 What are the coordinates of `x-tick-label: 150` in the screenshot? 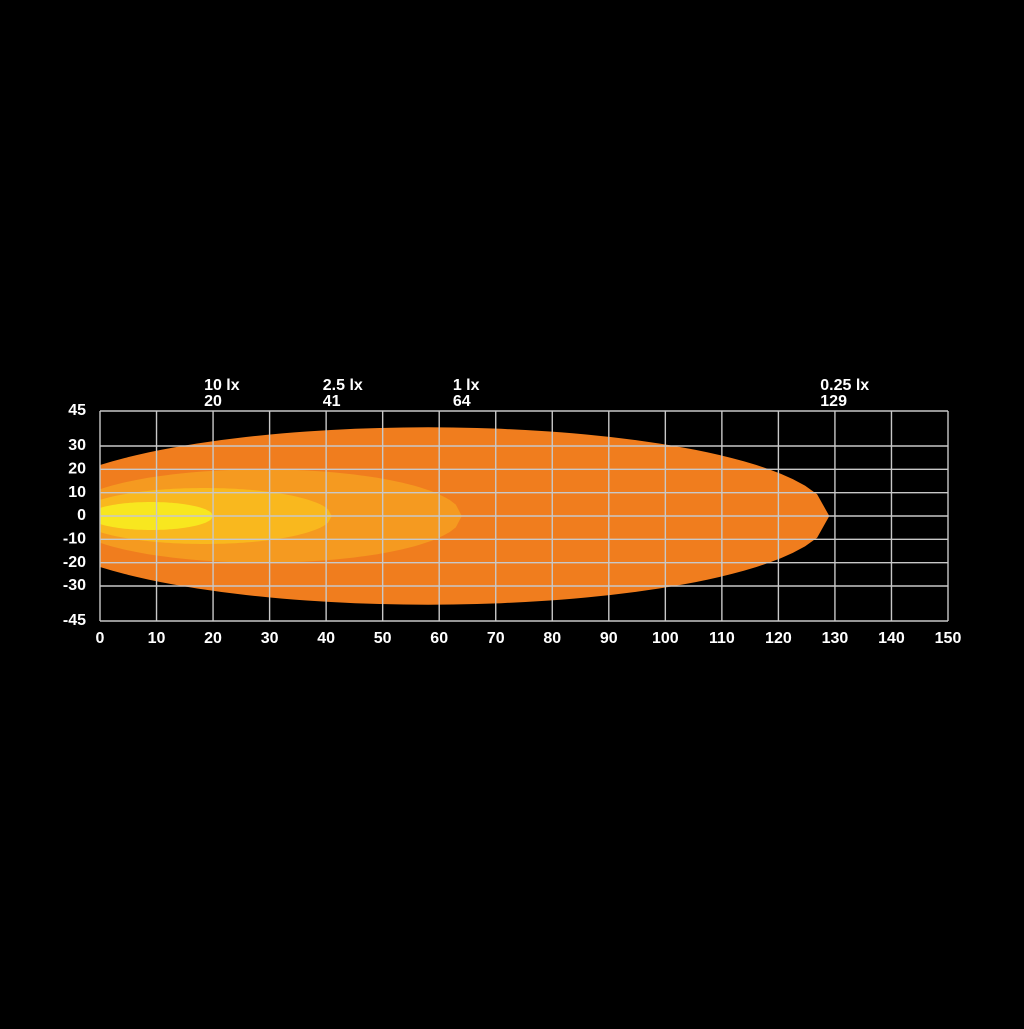 It's located at (948, 638).